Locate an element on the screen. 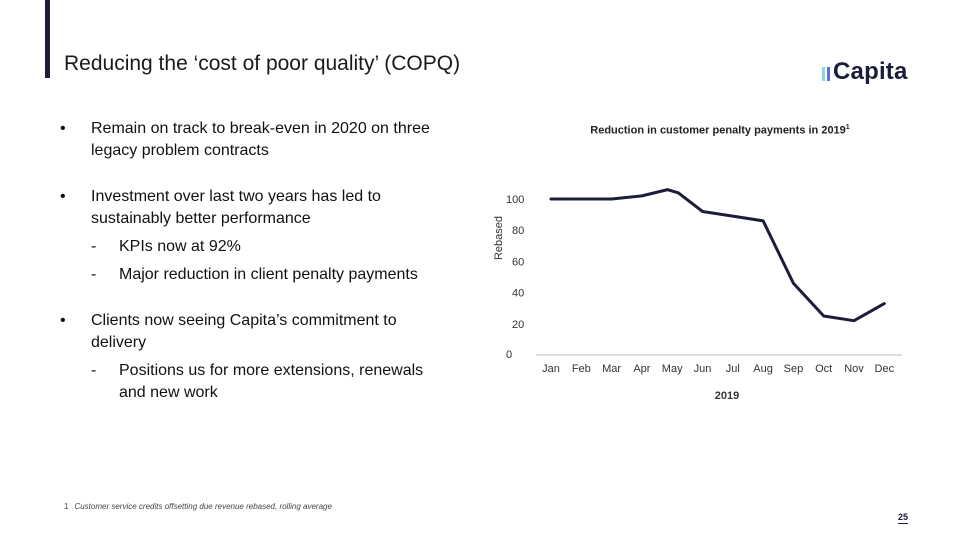 The width and height of the screenshot is (960, 540). x-tick-label: May is located at coordinates (672, 369).